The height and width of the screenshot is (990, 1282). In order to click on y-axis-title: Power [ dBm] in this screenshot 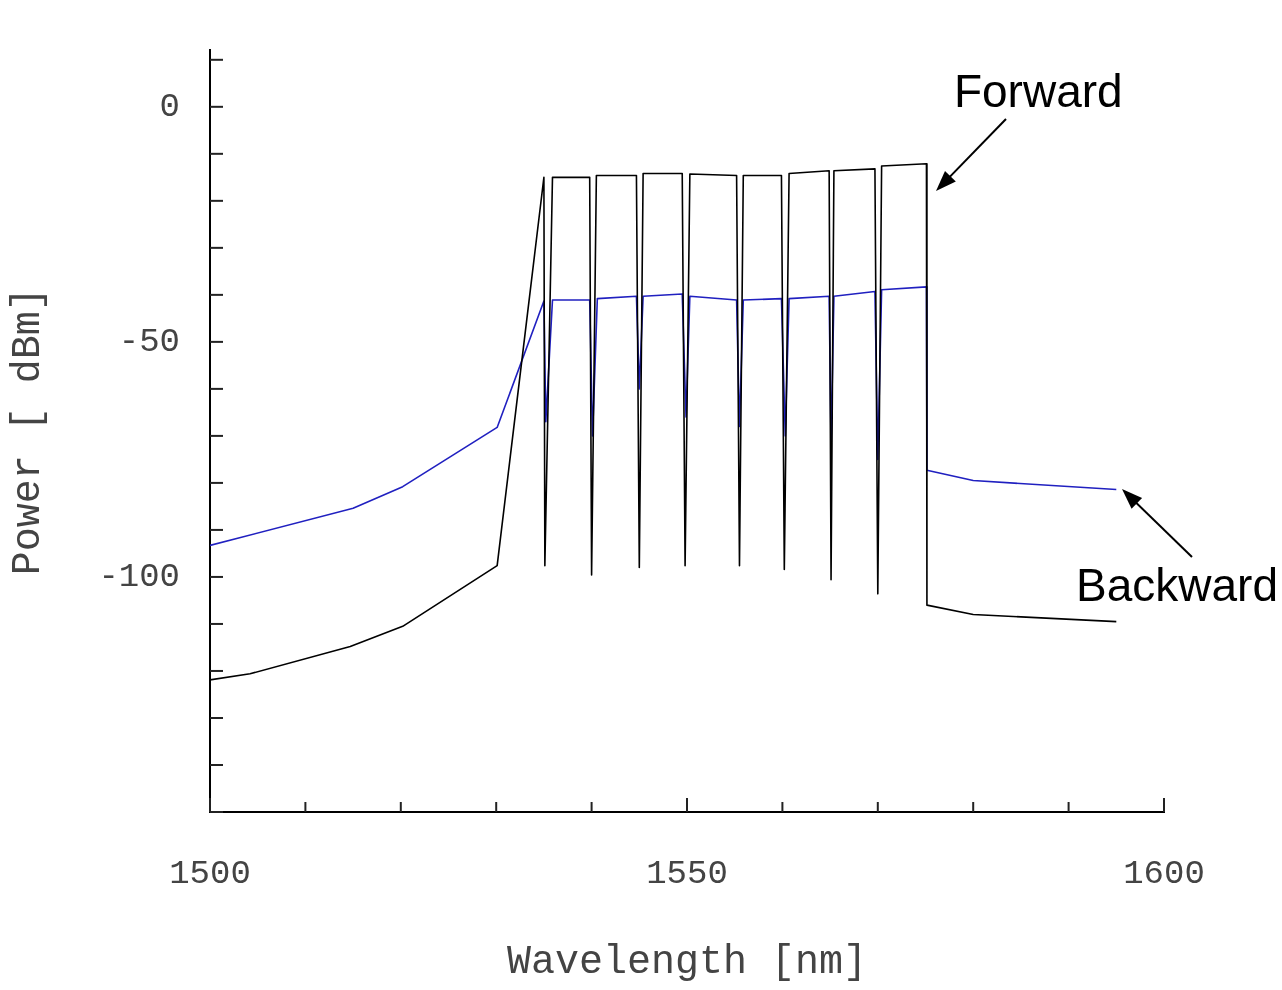, I will do `click(28, 431)`.